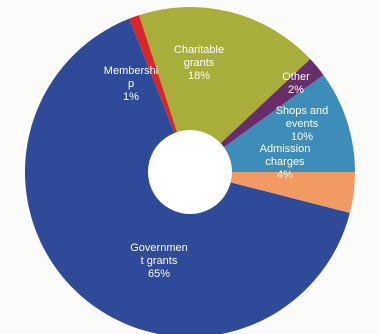  I want to click on label-membership: Membershi p 1%, so click(131, 84).